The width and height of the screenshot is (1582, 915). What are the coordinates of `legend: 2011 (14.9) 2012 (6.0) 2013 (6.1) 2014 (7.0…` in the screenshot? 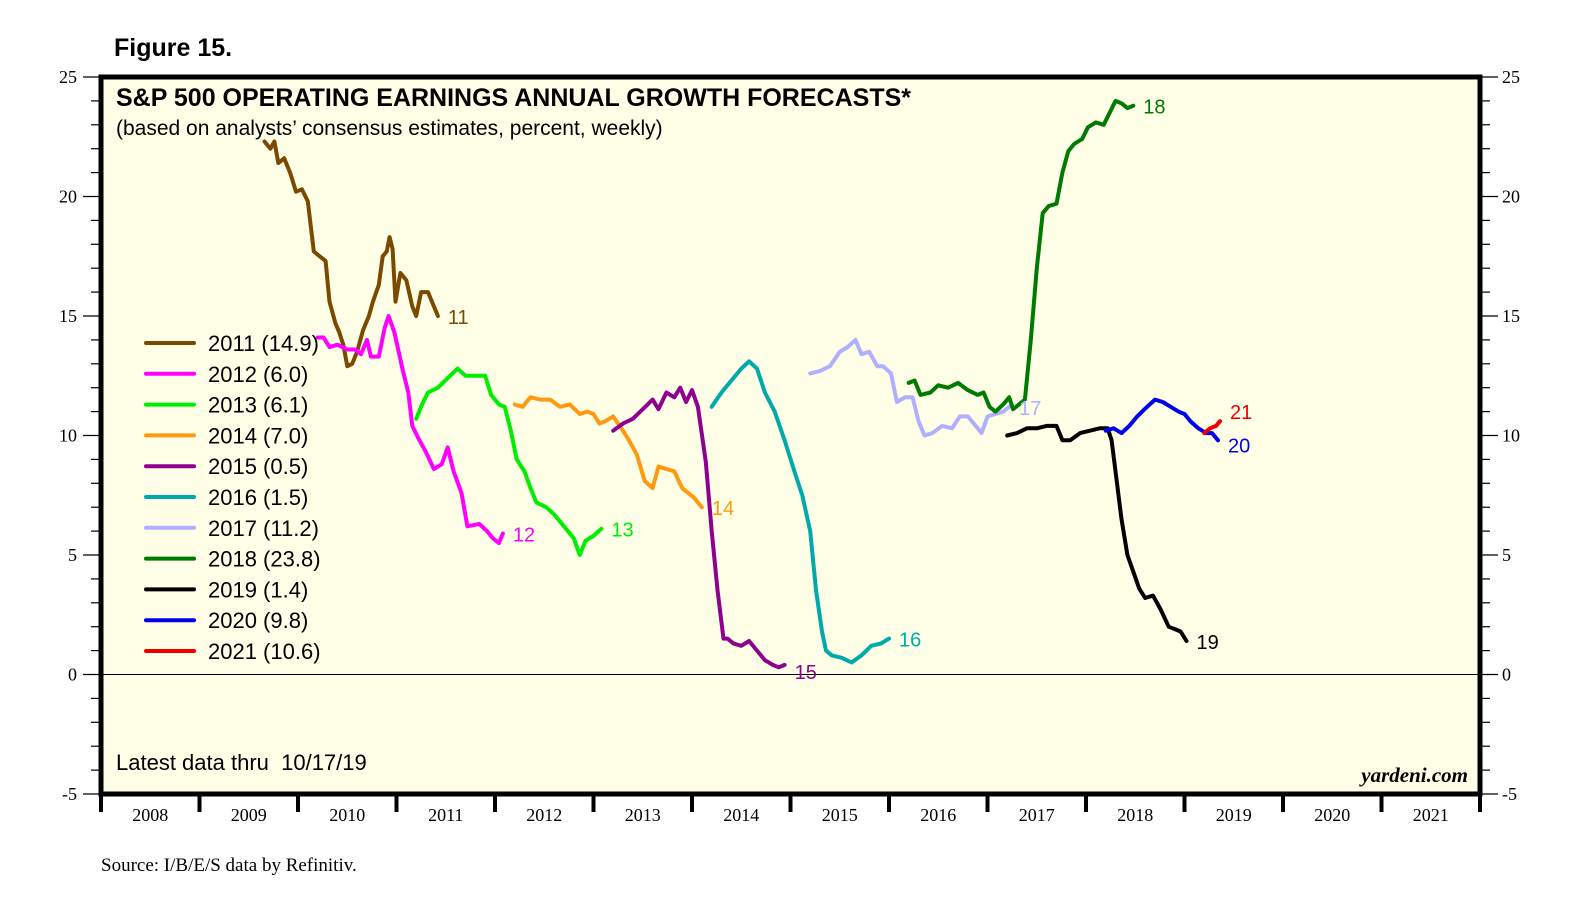 It's located at (232, 497).